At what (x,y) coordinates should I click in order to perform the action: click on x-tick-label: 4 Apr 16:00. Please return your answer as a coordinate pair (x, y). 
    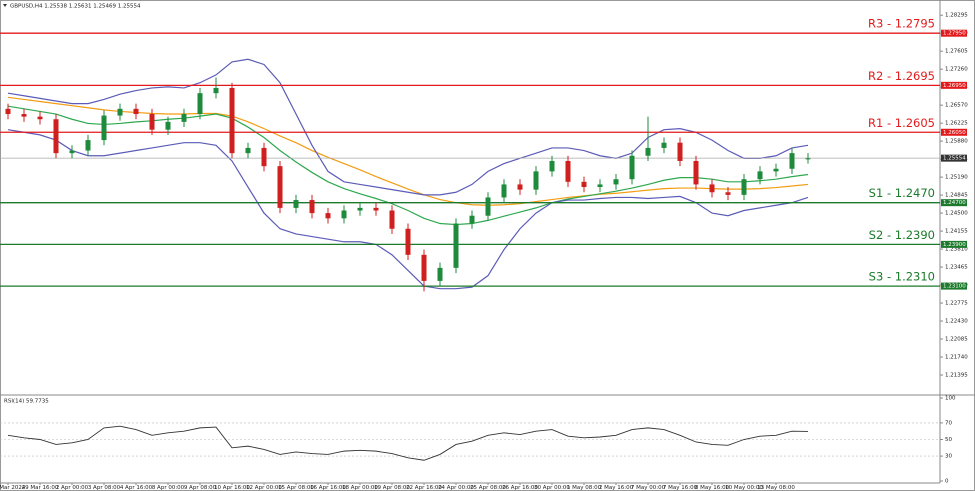
    Looking at the image, I should click on (136, 488).